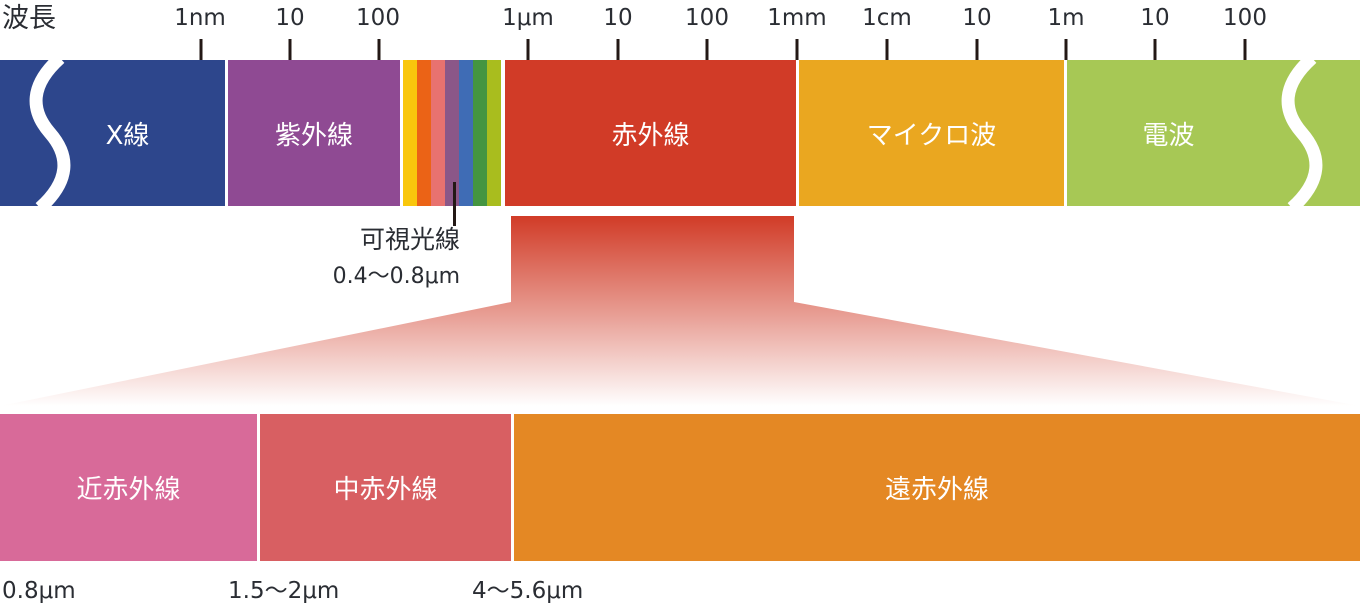 Image resolution: width=1360 pixels, height=613 pixels. I want to click on tick-label-1m: 1m, so click(1066, 18).